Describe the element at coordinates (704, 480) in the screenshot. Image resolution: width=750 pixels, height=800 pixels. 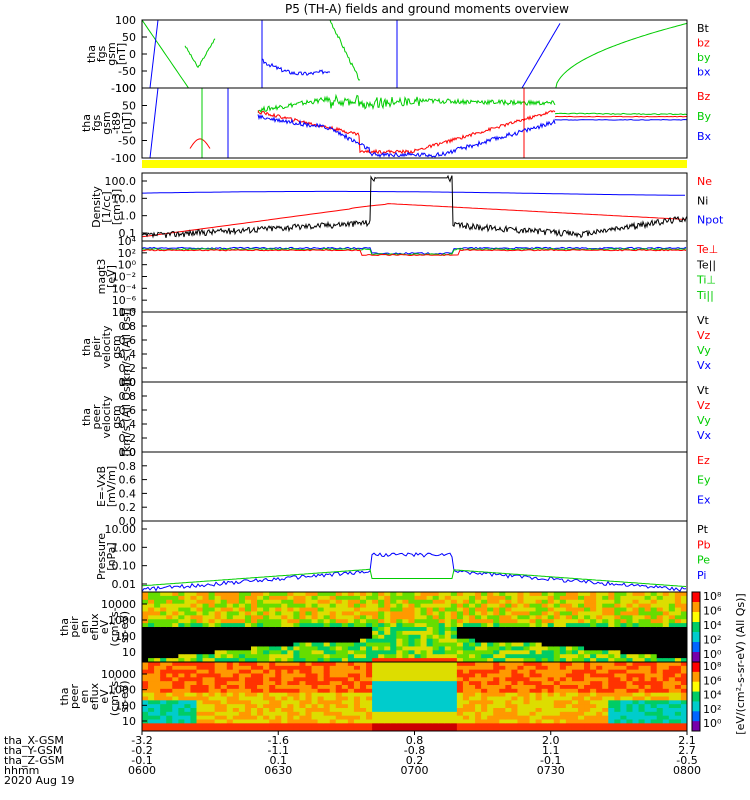
I see `legend-Ey: Ey` at that location.